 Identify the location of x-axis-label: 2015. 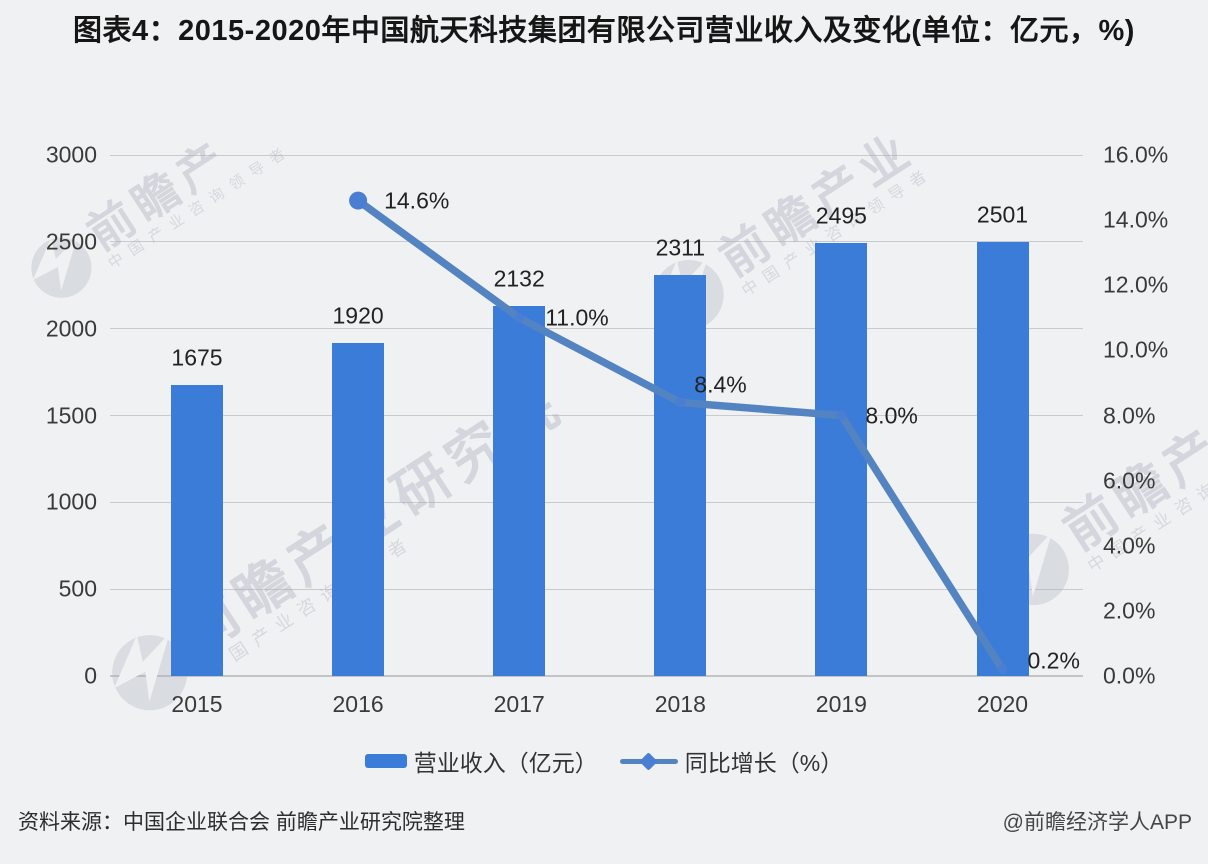
(197, 704).